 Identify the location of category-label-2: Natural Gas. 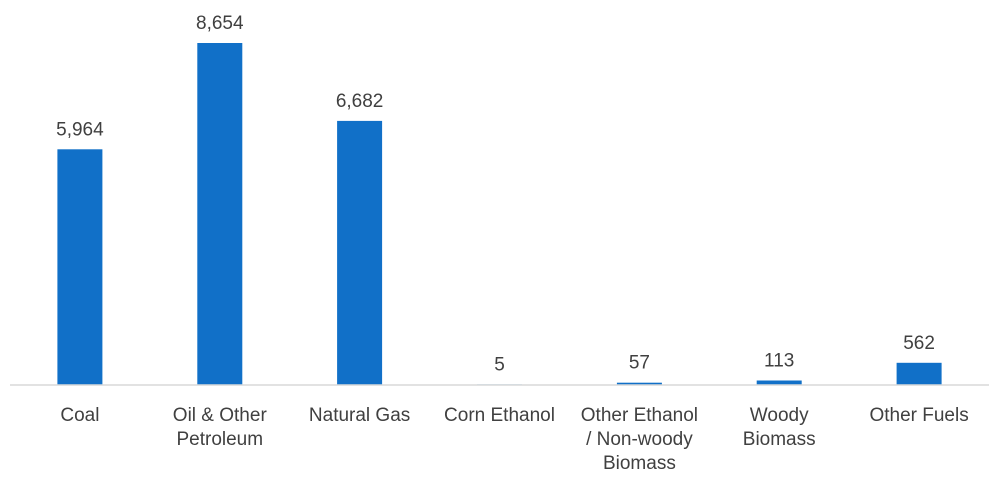
(359, 415).